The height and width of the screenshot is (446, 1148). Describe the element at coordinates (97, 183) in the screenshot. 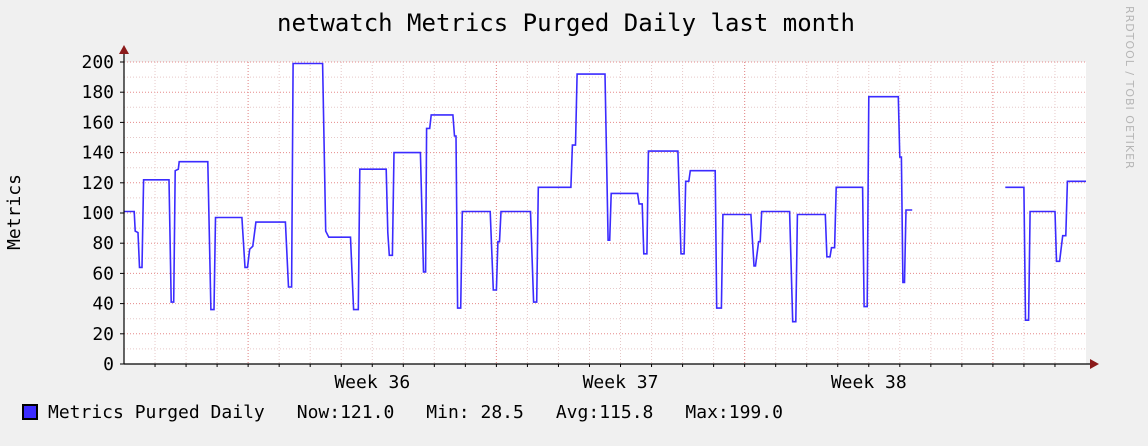

I see `y-tick-label: 120` at that location.